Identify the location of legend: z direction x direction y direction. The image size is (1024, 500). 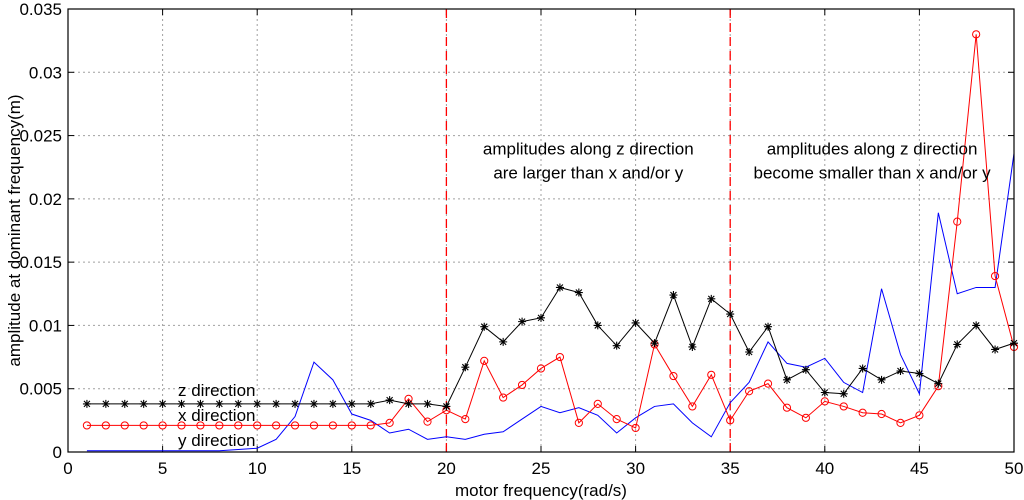
(216, 415).